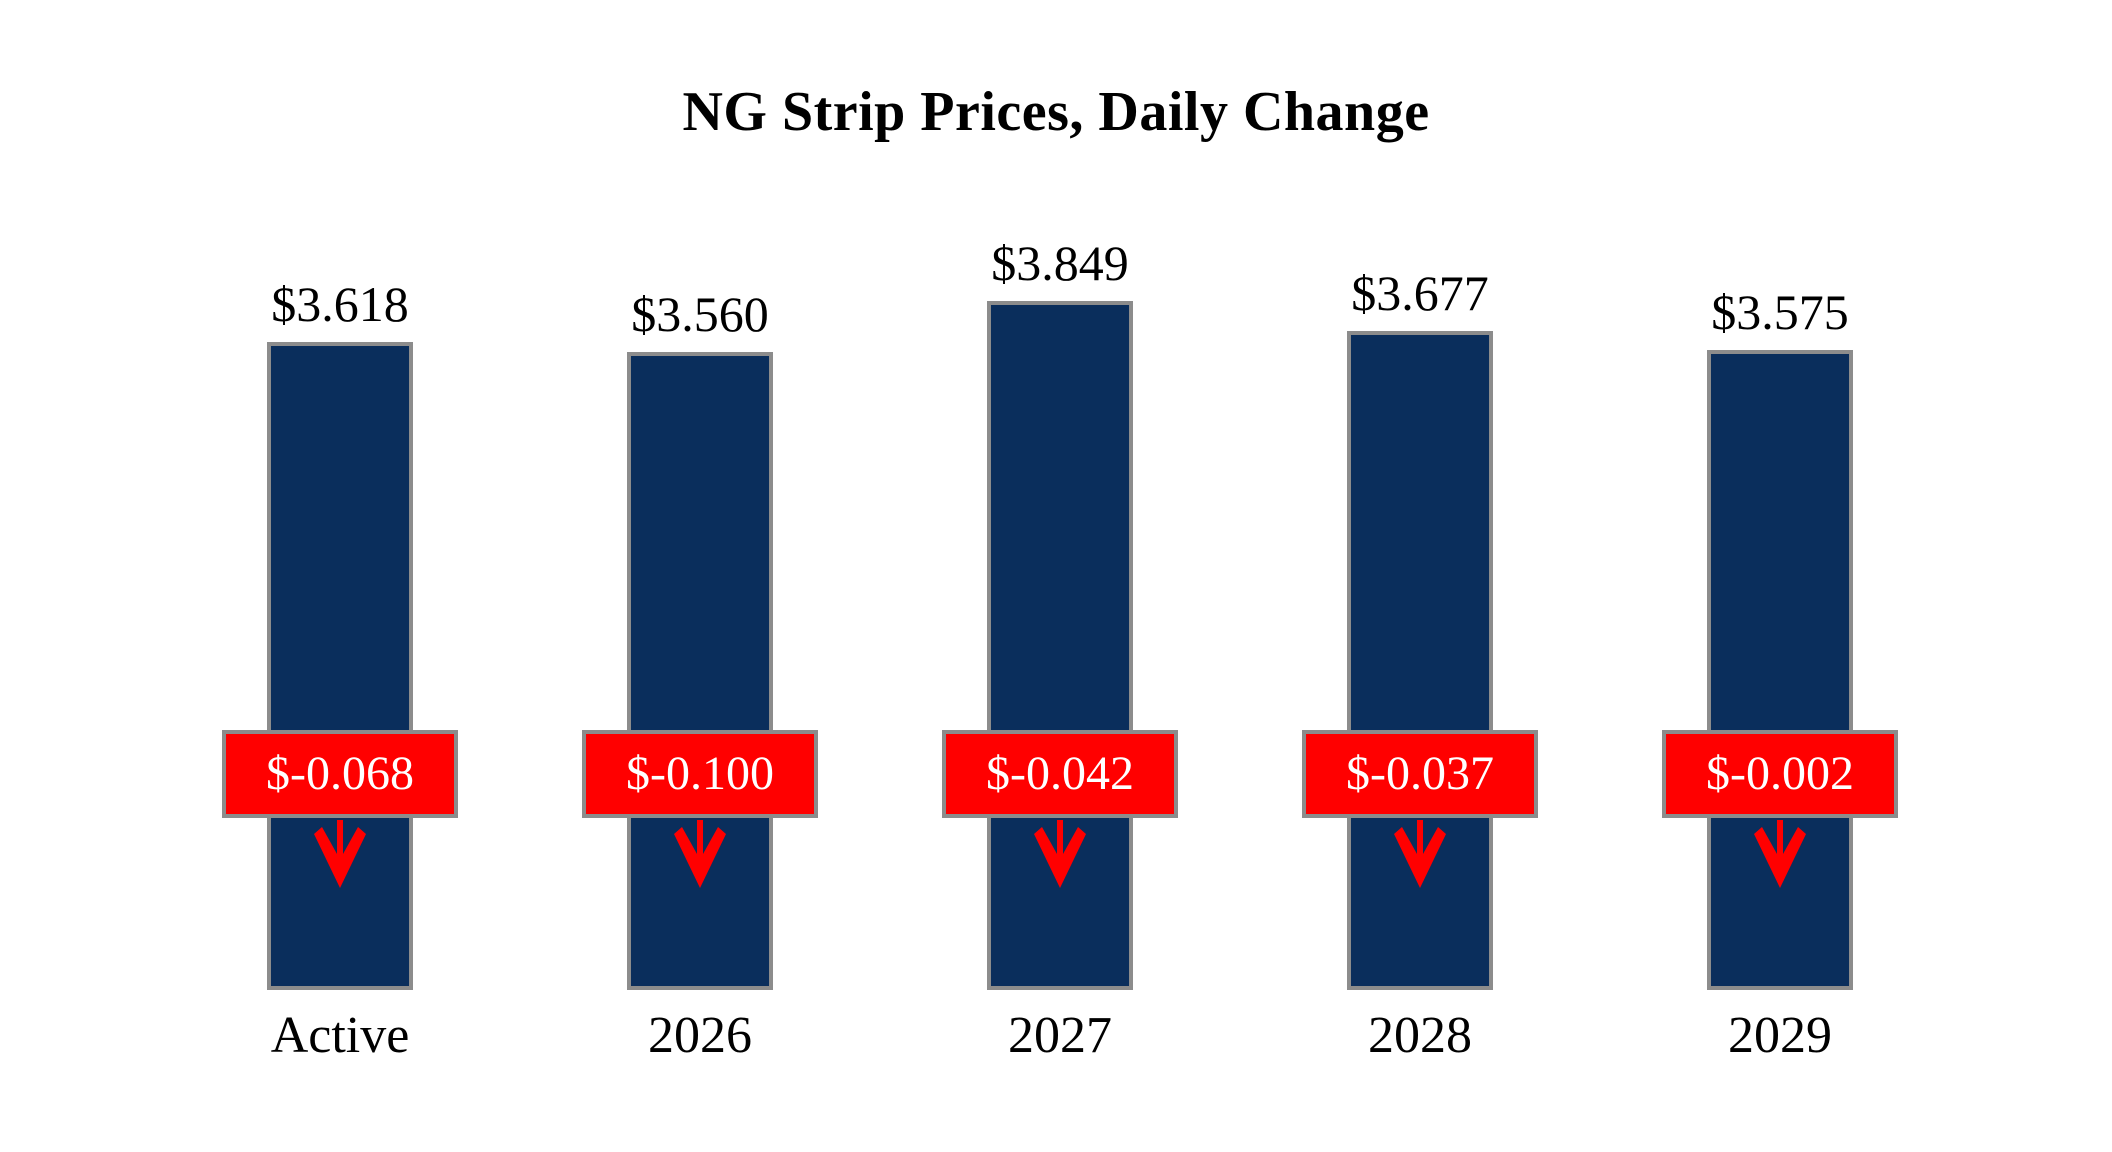 The image size is (2112, 1152). What do you see at coordinates (1060, 1035) in the screenshot?
I see `category-label: 2027` at bounding box center [1060, 1035].